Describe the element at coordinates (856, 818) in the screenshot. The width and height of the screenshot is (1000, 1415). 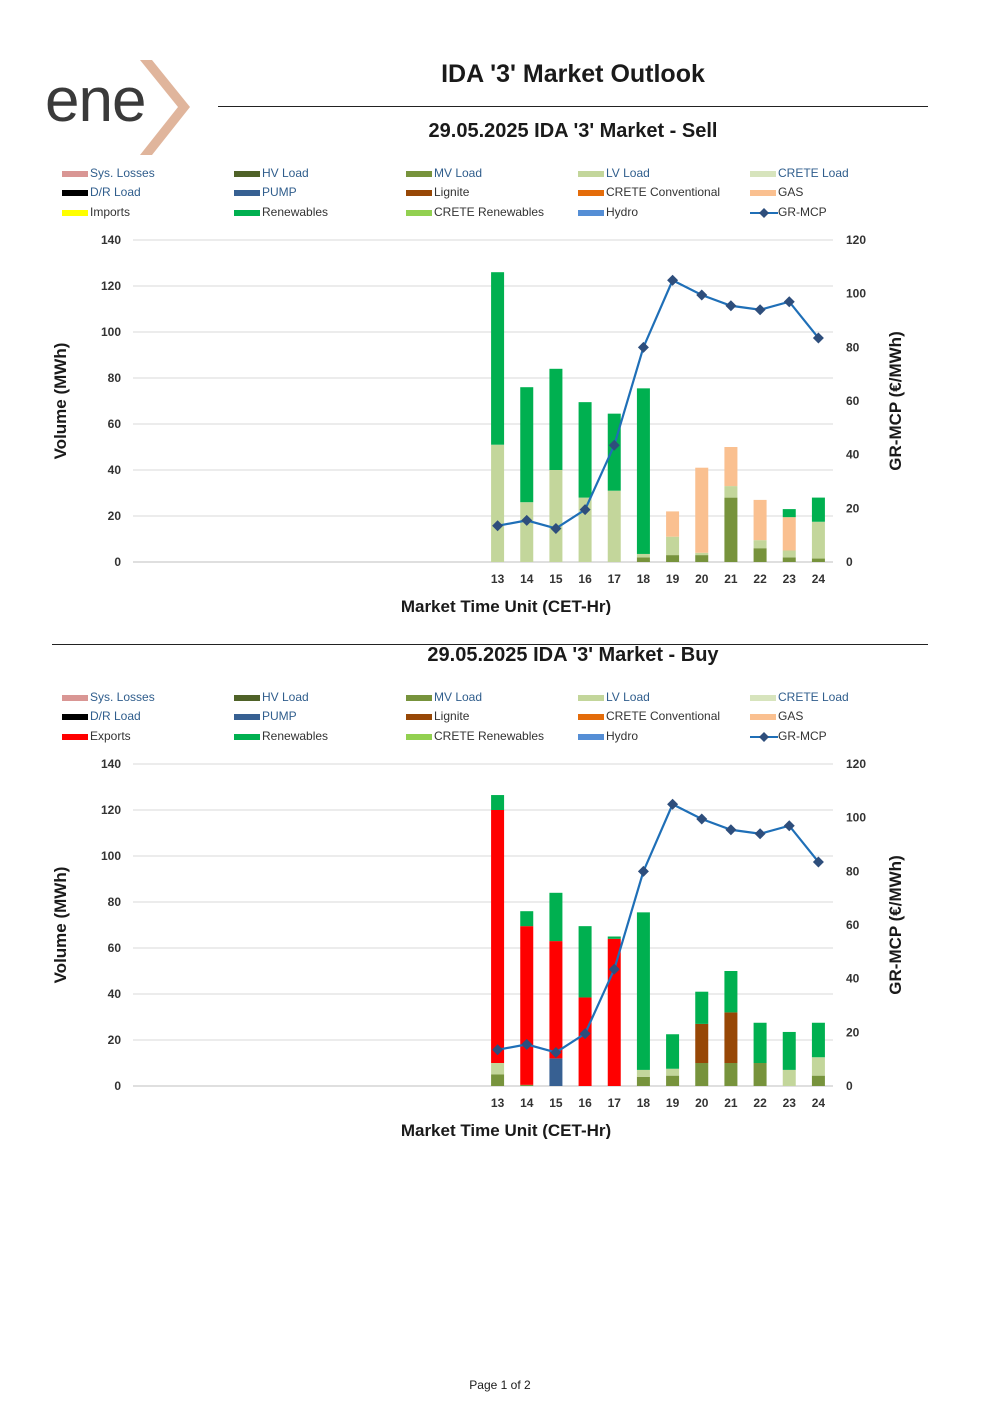
I see `buy-y2tick-100: 100` at that location.